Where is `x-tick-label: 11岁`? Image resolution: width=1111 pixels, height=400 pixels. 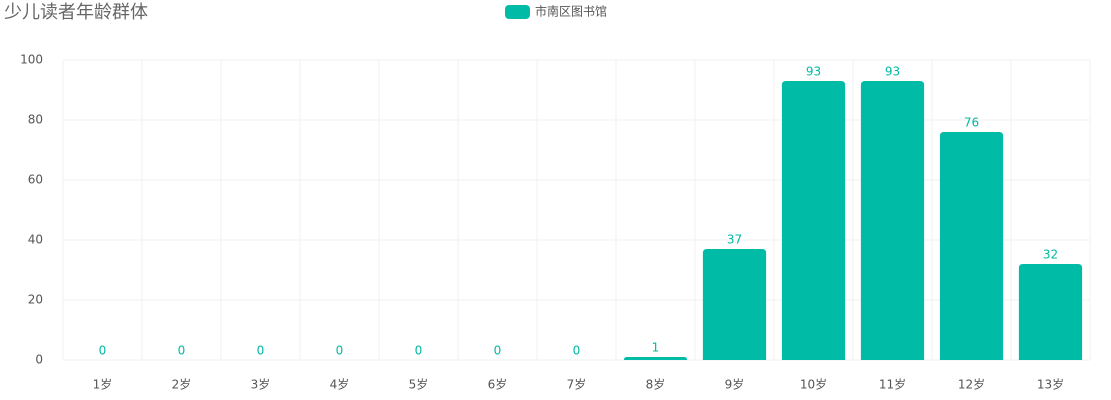
x-tick-label: 11岁 is located at coordinates (892, 384).